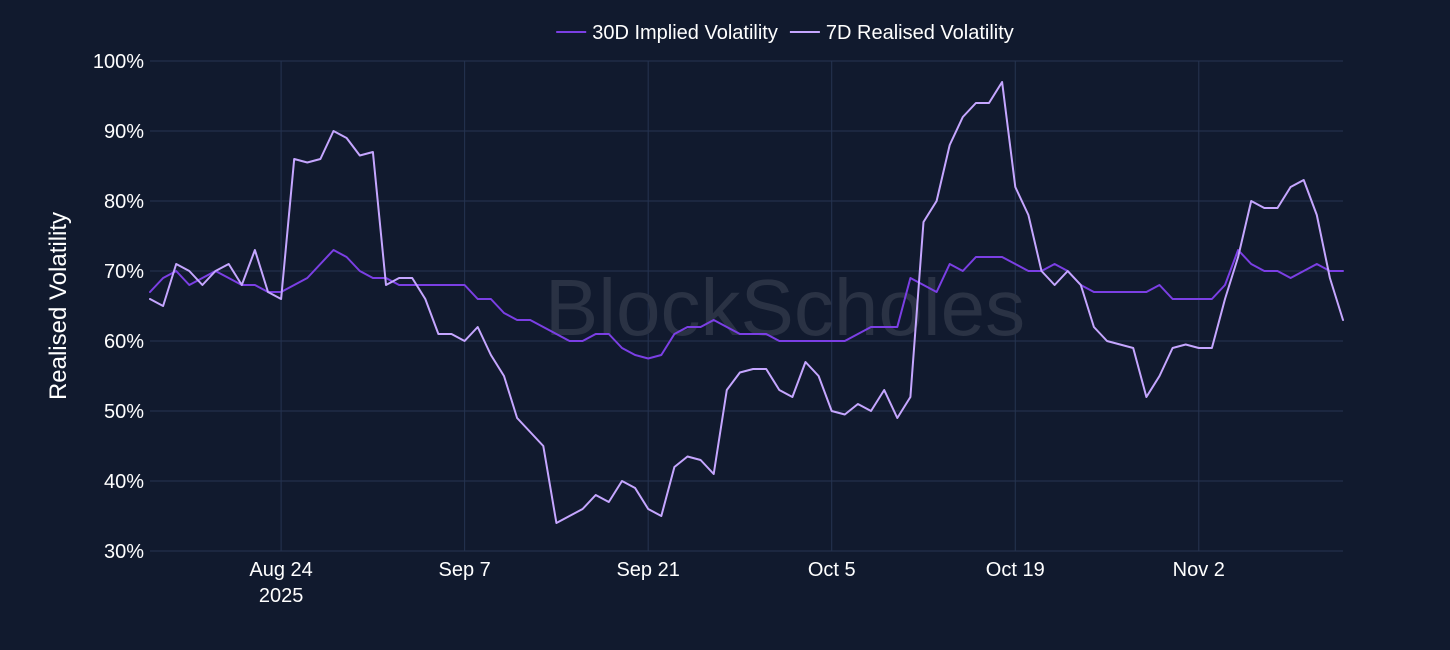 Image resolution: width=1450 pixels, height=650 pixels. What do you see at coordinates (785, 307) in the screenshot?
I see `watermark: BlockScholes` at bounding box center [785, 307].